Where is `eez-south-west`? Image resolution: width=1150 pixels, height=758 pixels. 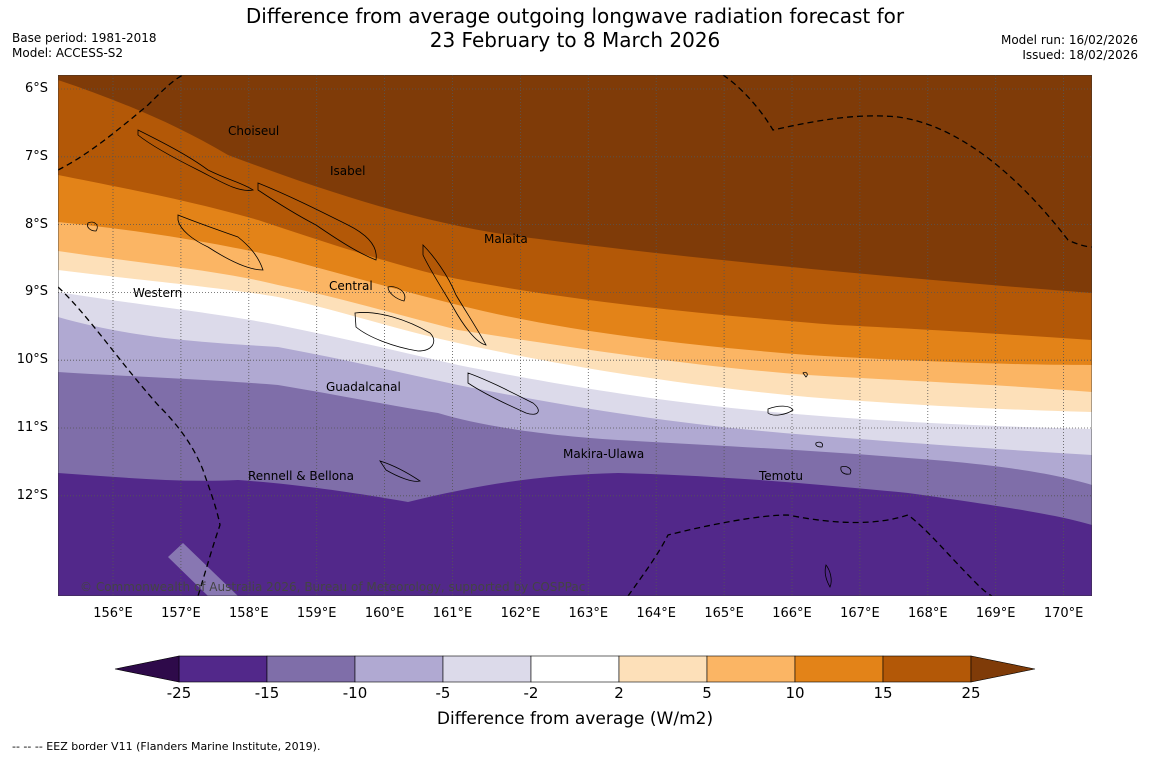 eez-south-west is located at coordinates (139, 441).